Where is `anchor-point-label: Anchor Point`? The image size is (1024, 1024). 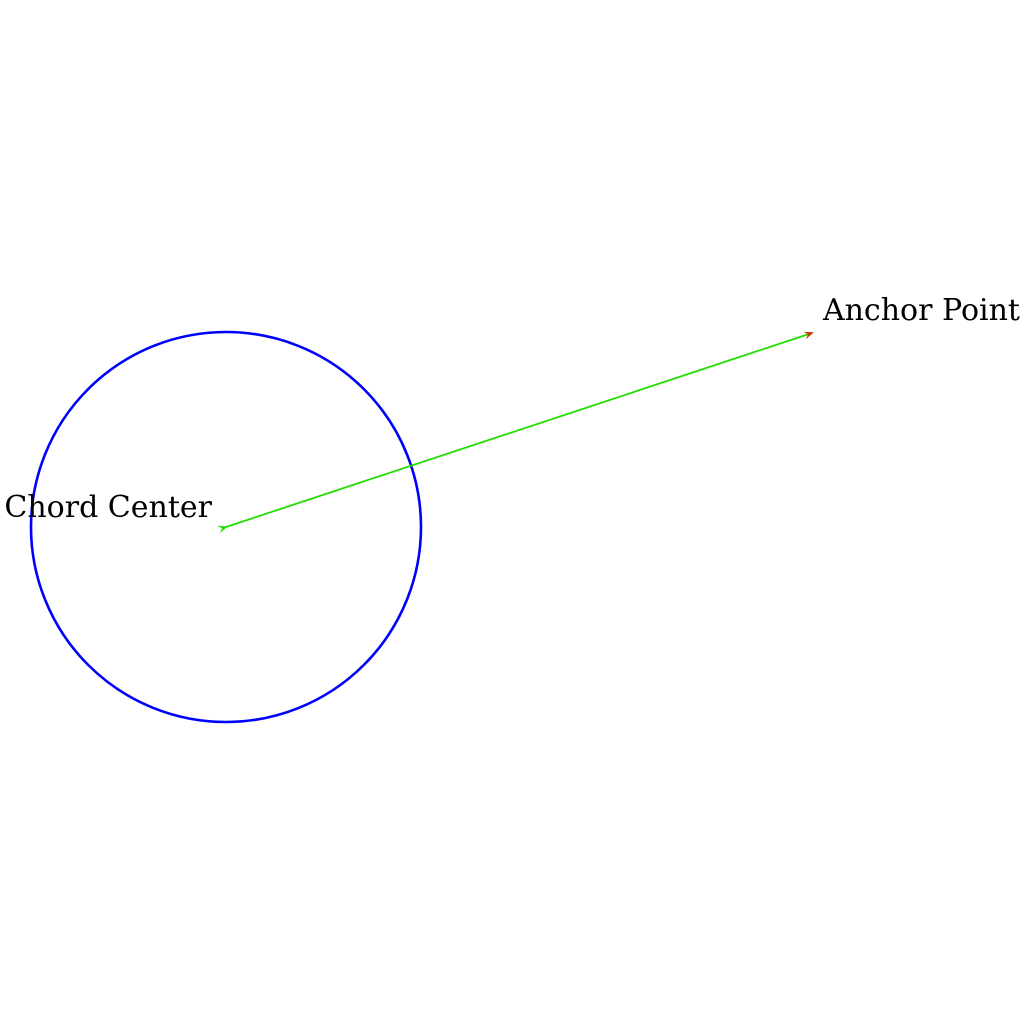 anchor-point-label: Anchor Point is located at coordinates (921, 310).